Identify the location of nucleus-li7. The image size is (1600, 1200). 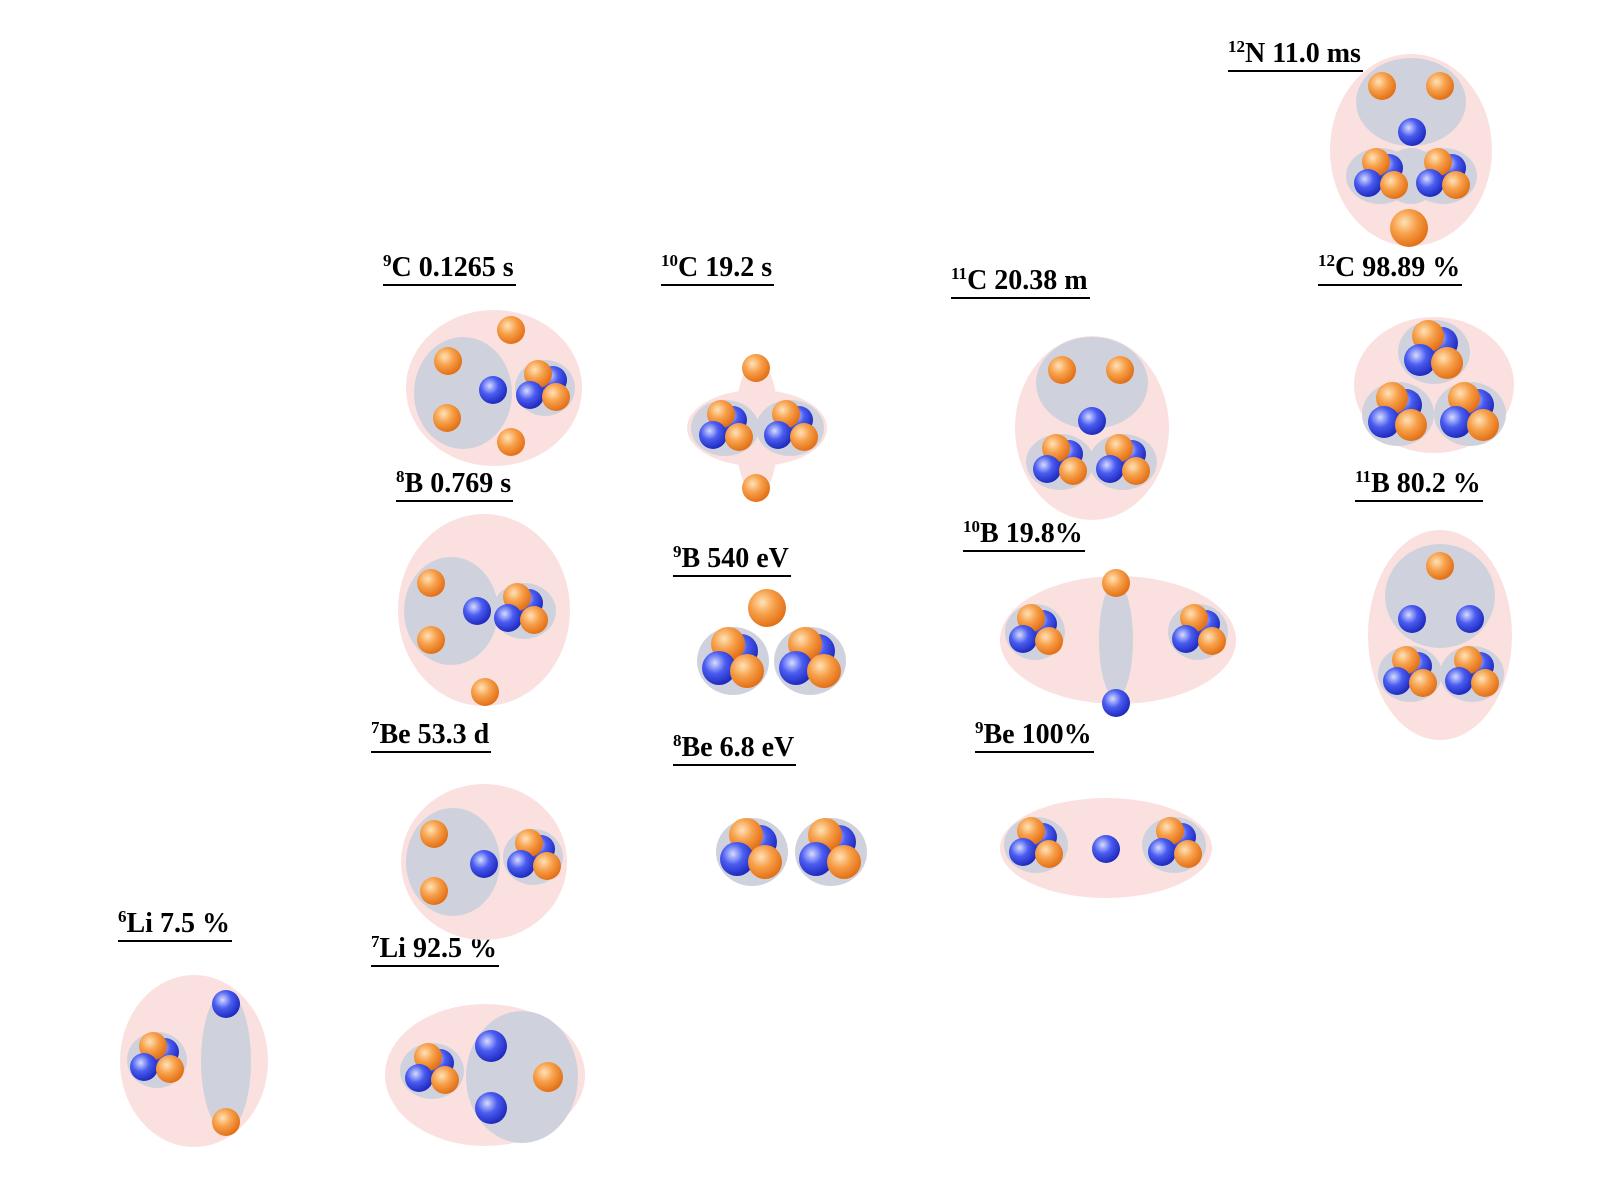
(485, 1075).